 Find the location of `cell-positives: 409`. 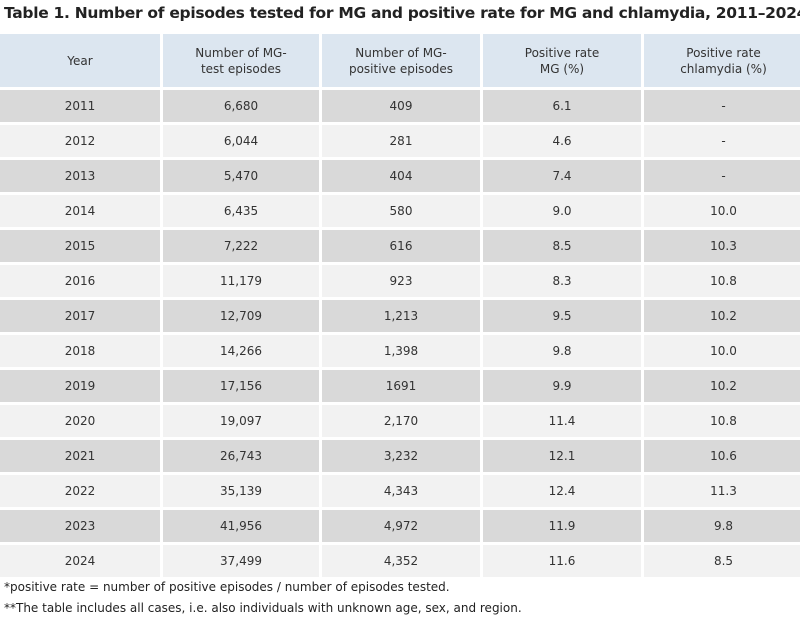

cell-positives: 409 is located at coordinates (401, 106).